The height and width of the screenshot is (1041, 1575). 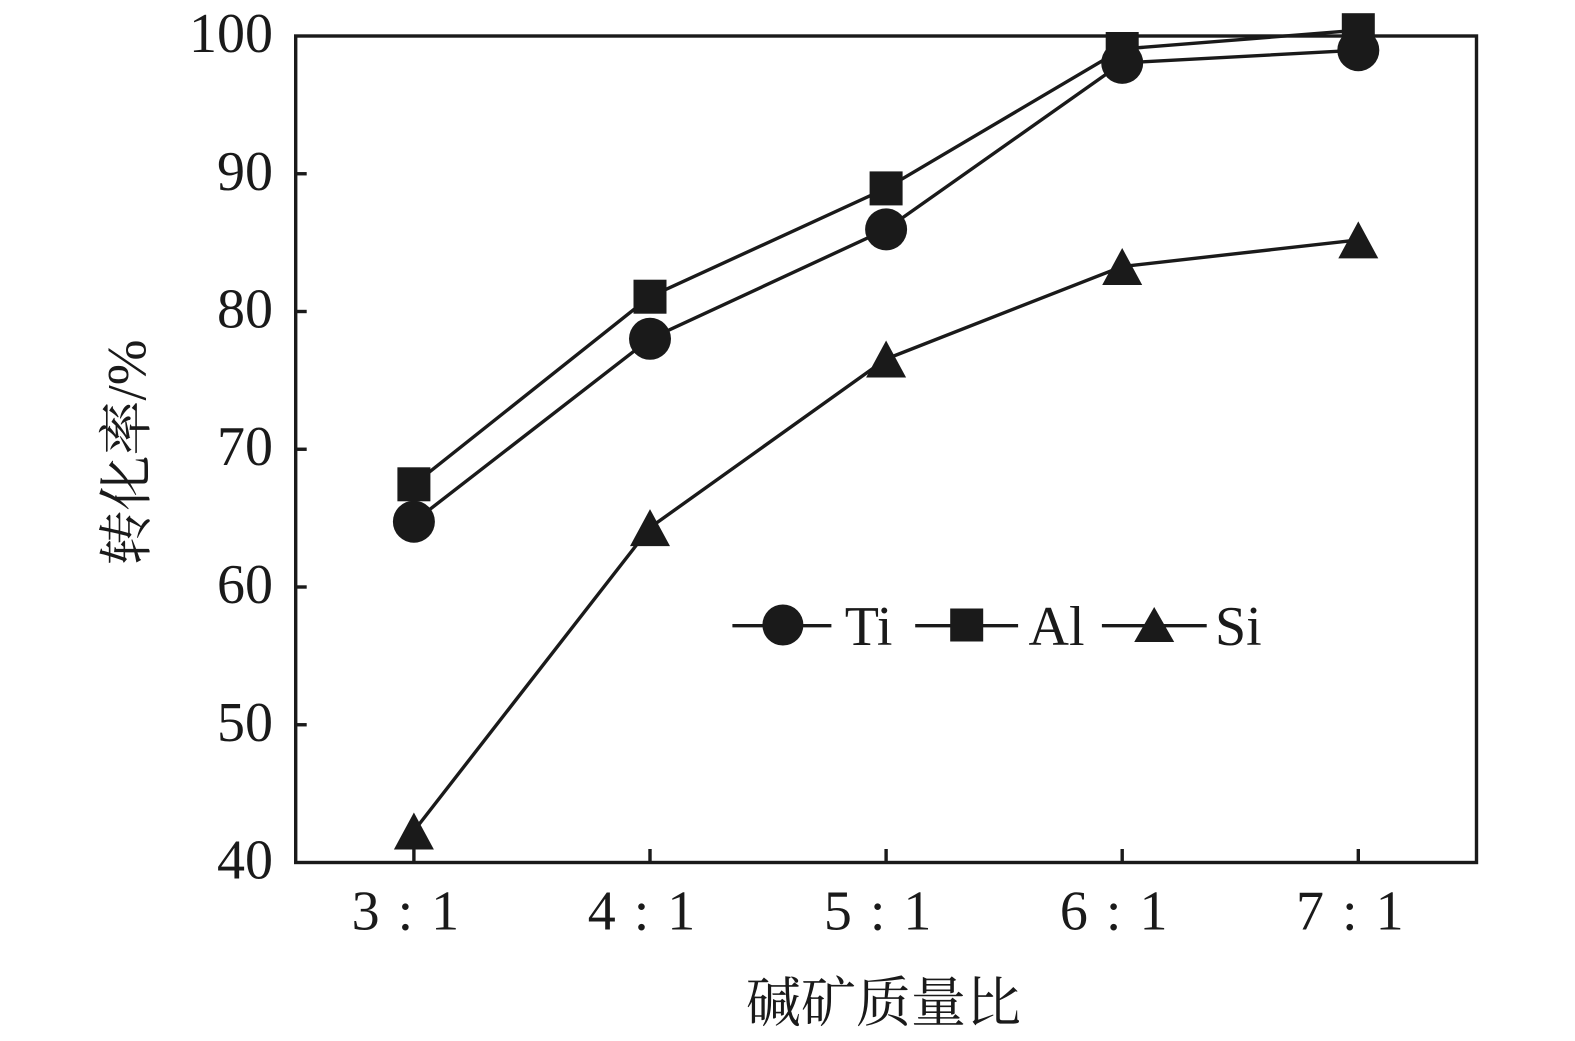 I want to click on svg-text: 90, so click(x=245, y=172).